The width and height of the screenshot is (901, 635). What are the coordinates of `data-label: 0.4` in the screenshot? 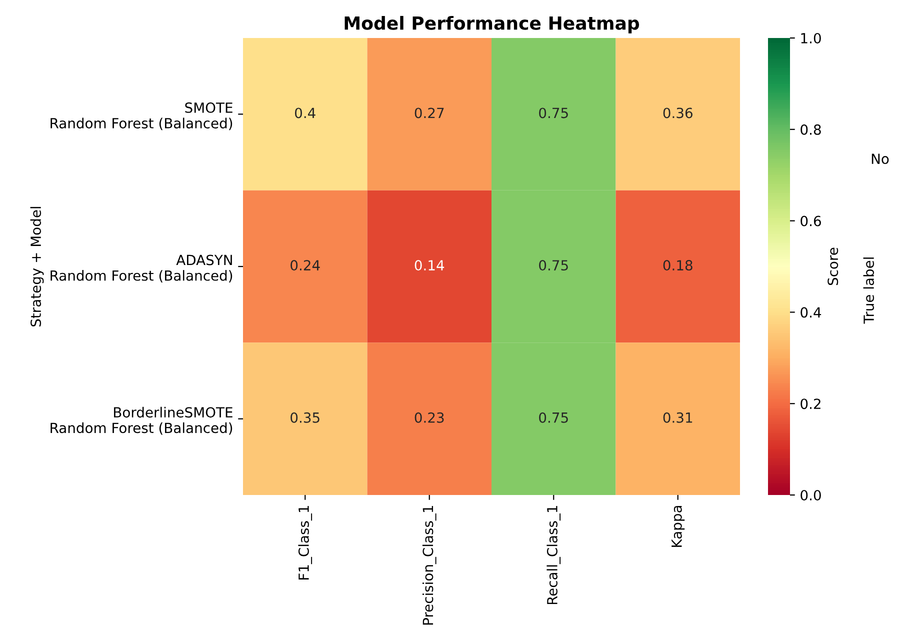 It's located at (305, 113).